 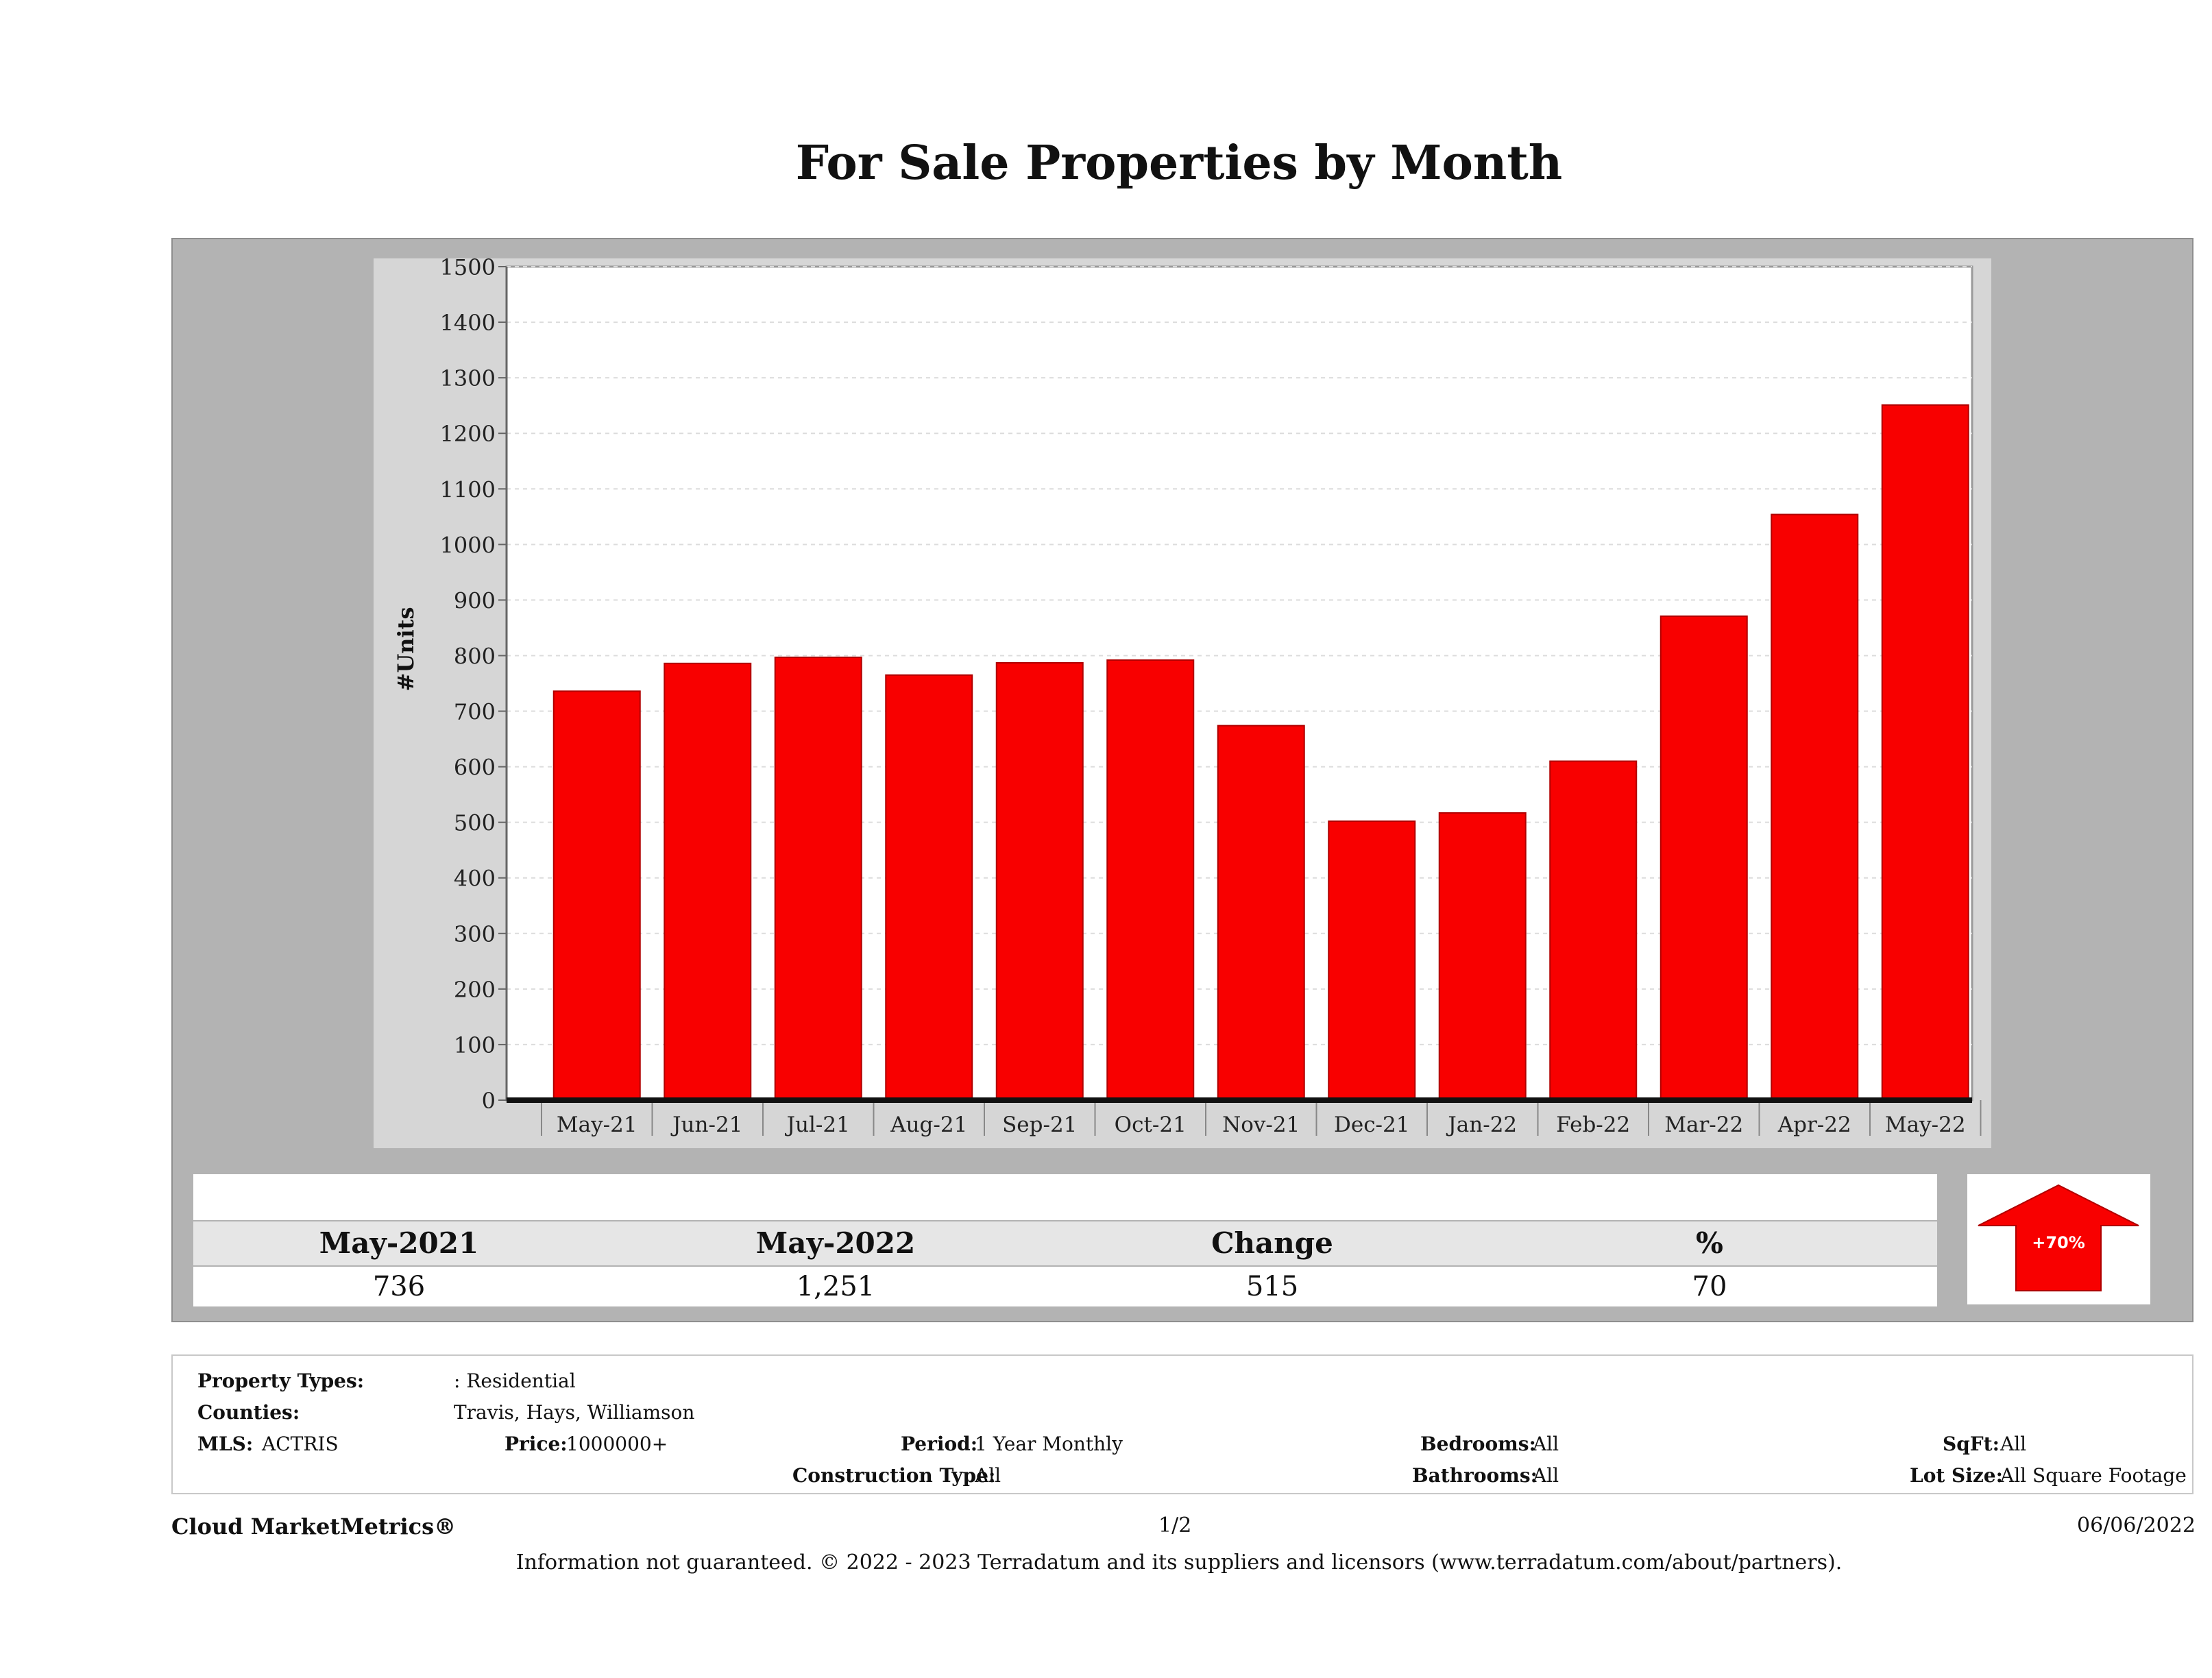 What do you see at coordinates (1261, 1124) in the screenshot?
I see `x-tick-label: Nov-21` at bounding box center [1261, 1124].